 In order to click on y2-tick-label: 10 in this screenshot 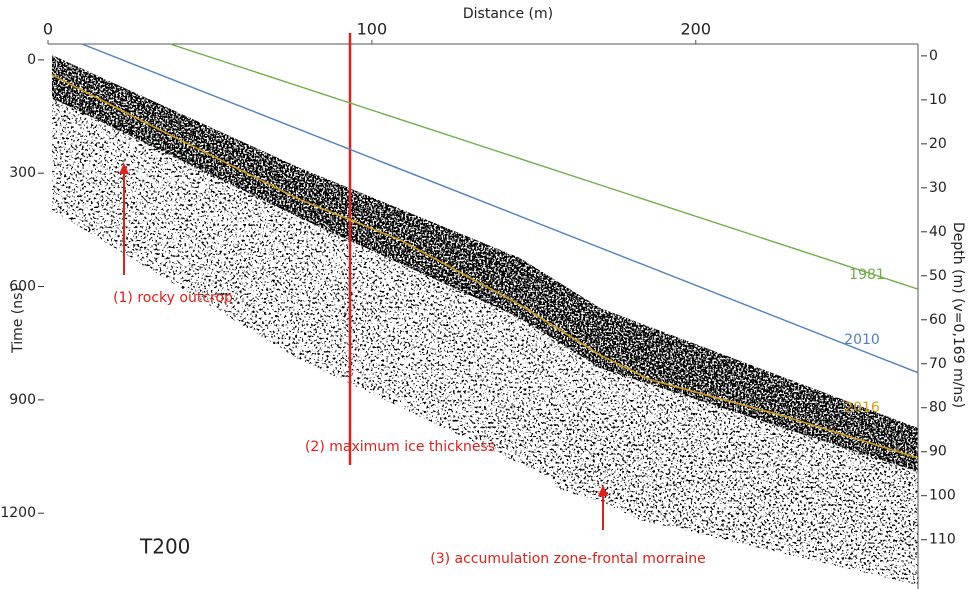, I will do `click(938, 100)`.